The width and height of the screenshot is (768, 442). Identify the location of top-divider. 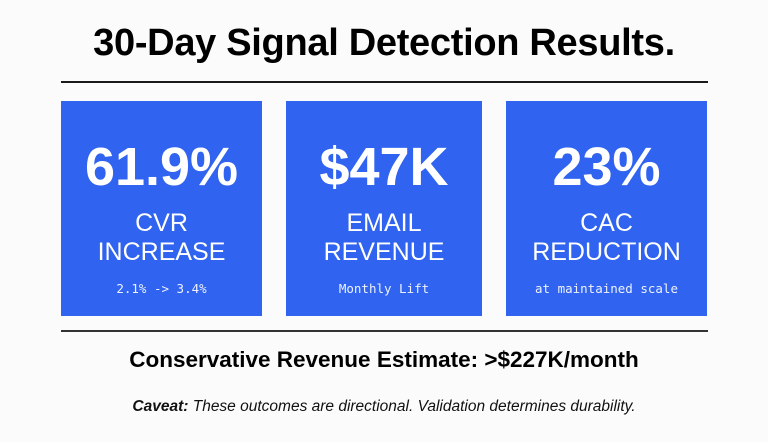
(384, 82).